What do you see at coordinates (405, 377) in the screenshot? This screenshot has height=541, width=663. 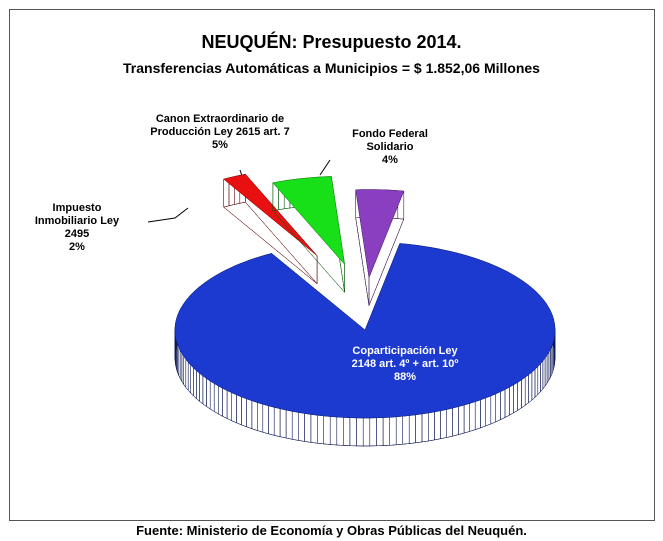 I see `label-value: 88%` at bounding box center [405, 377].